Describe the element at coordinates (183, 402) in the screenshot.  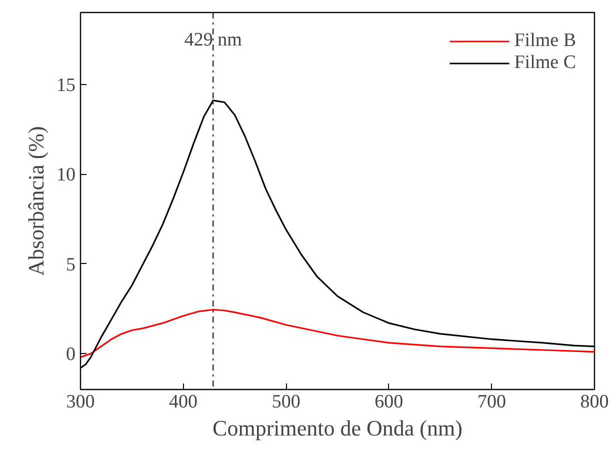
I see `x-tick-label: 400` at that location.